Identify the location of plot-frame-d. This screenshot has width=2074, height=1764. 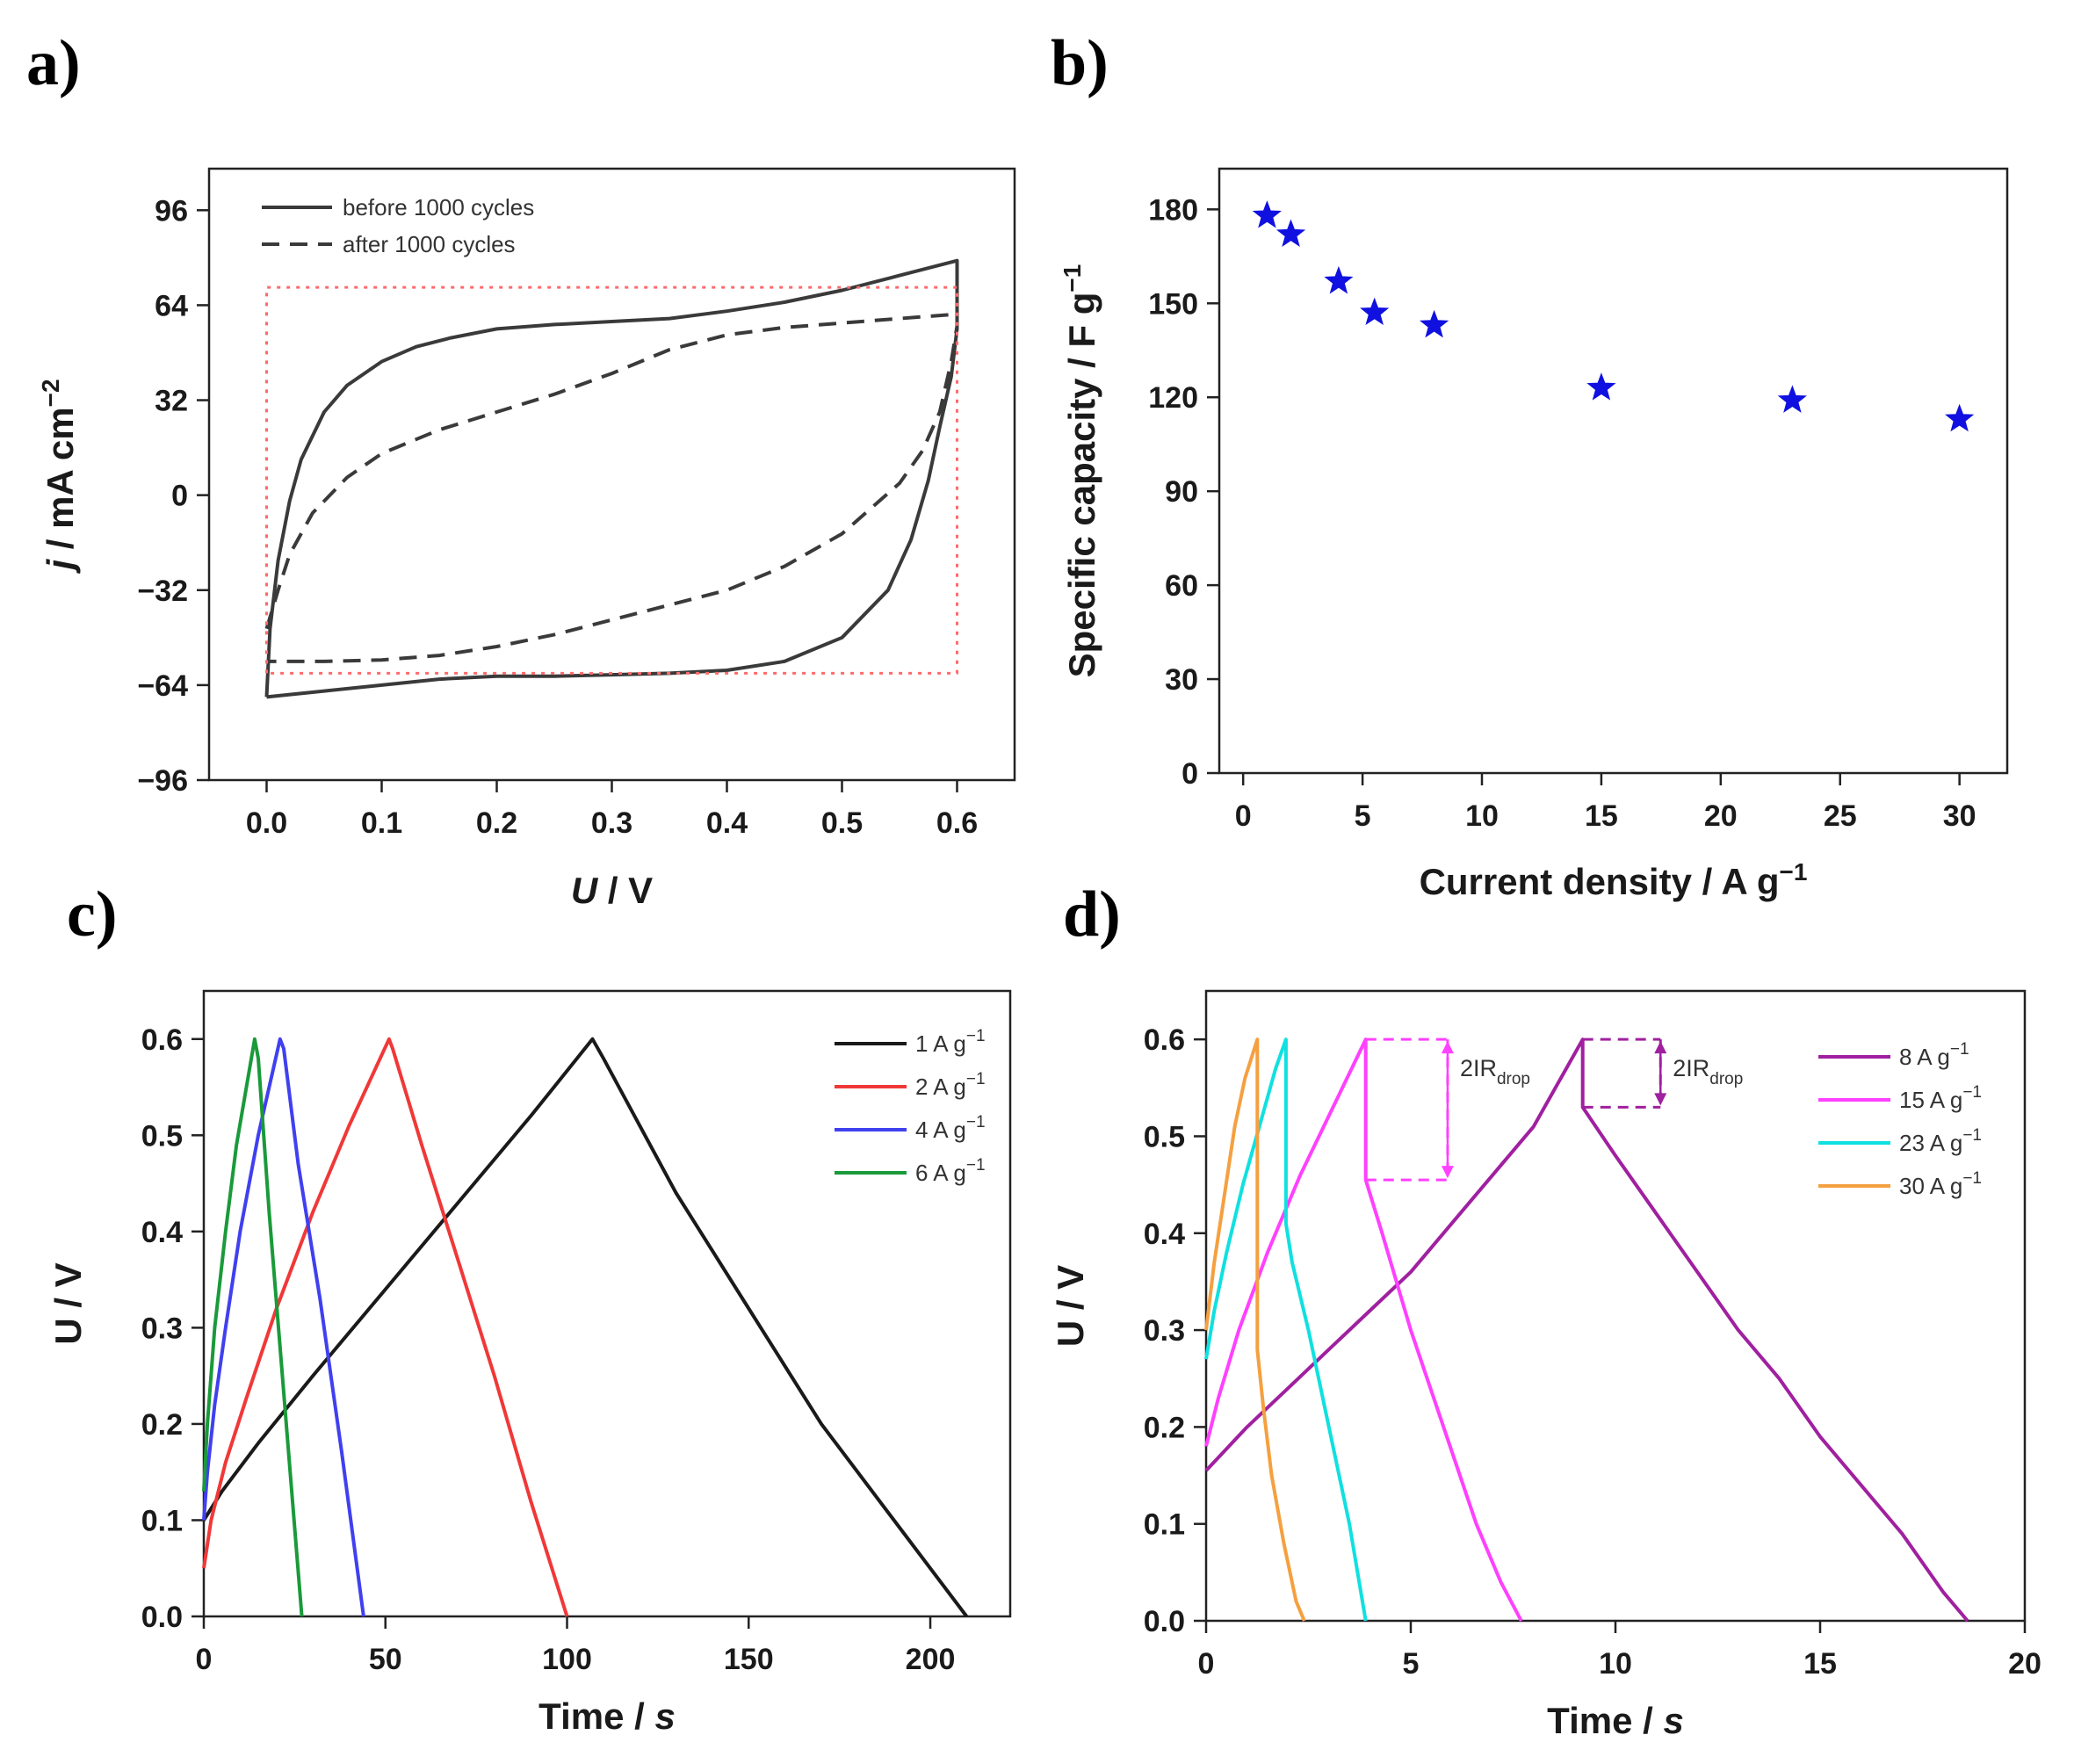
(1615, 1306).